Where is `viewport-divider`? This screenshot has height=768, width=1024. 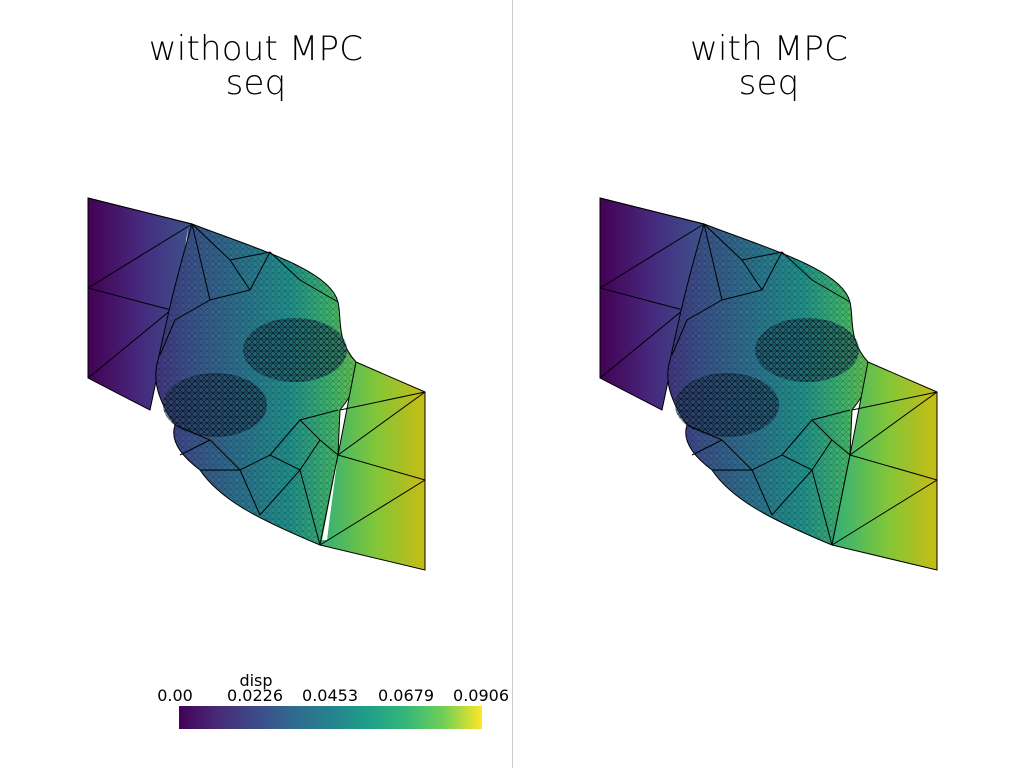
viewport-divider is located at coordinates (512, 384).